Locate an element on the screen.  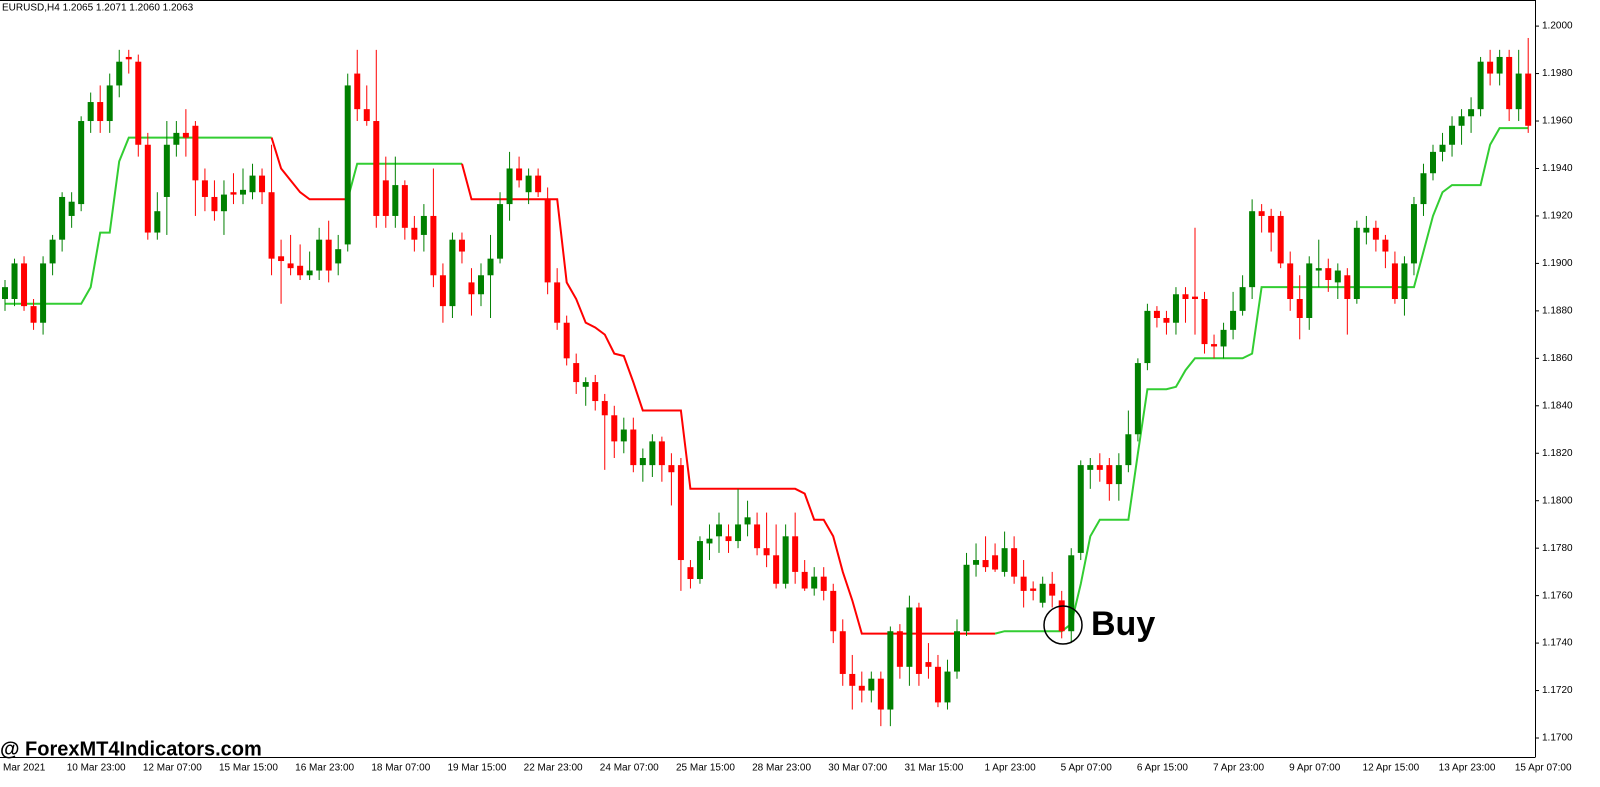
x-tick-label: 19 Mar 15:00 is located at coordinates (476, 768).